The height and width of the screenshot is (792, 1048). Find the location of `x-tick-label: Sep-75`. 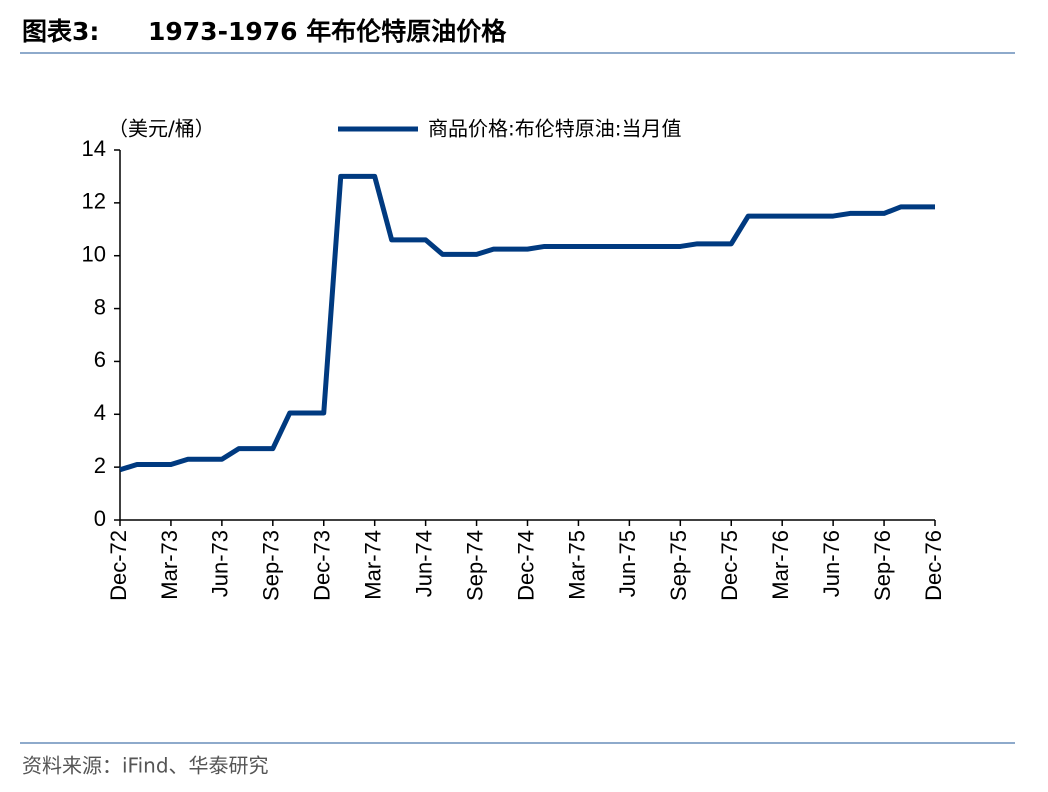

x-tick-label: Sep-75 is located at coordinates (678, 565).